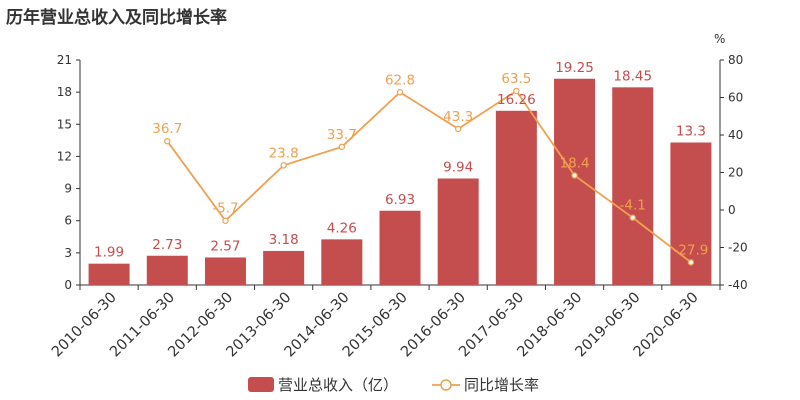  Describe the element at coordinates (458, 168) in the screenshot. I see `bar-value-label: 9.94` at that location.